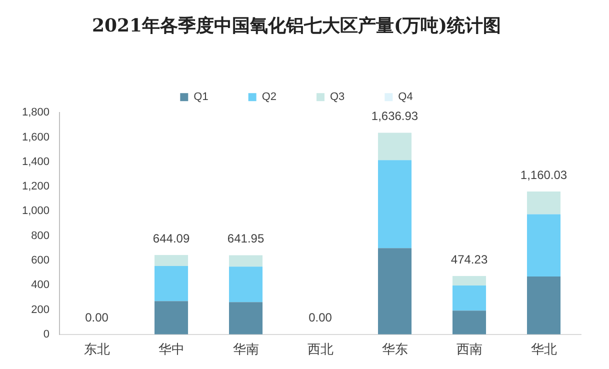 This screenshot has width=609, height=369. I want to click on y-tick-label: 0, so click(46, 334).